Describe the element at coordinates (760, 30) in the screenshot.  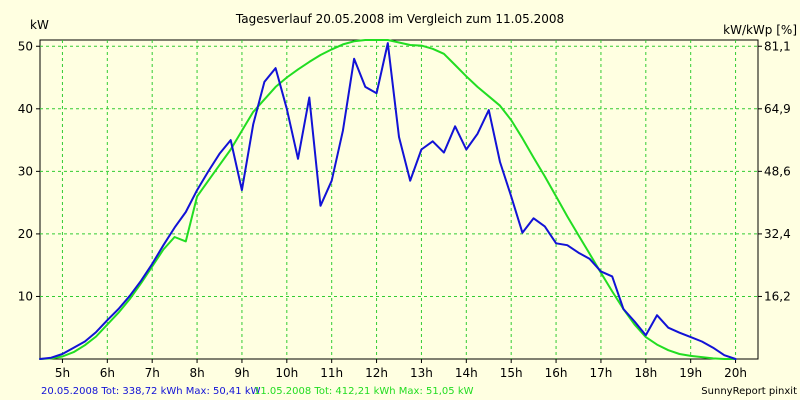
I see `y-axis-label-right: kW/kWp [%]` at that location.